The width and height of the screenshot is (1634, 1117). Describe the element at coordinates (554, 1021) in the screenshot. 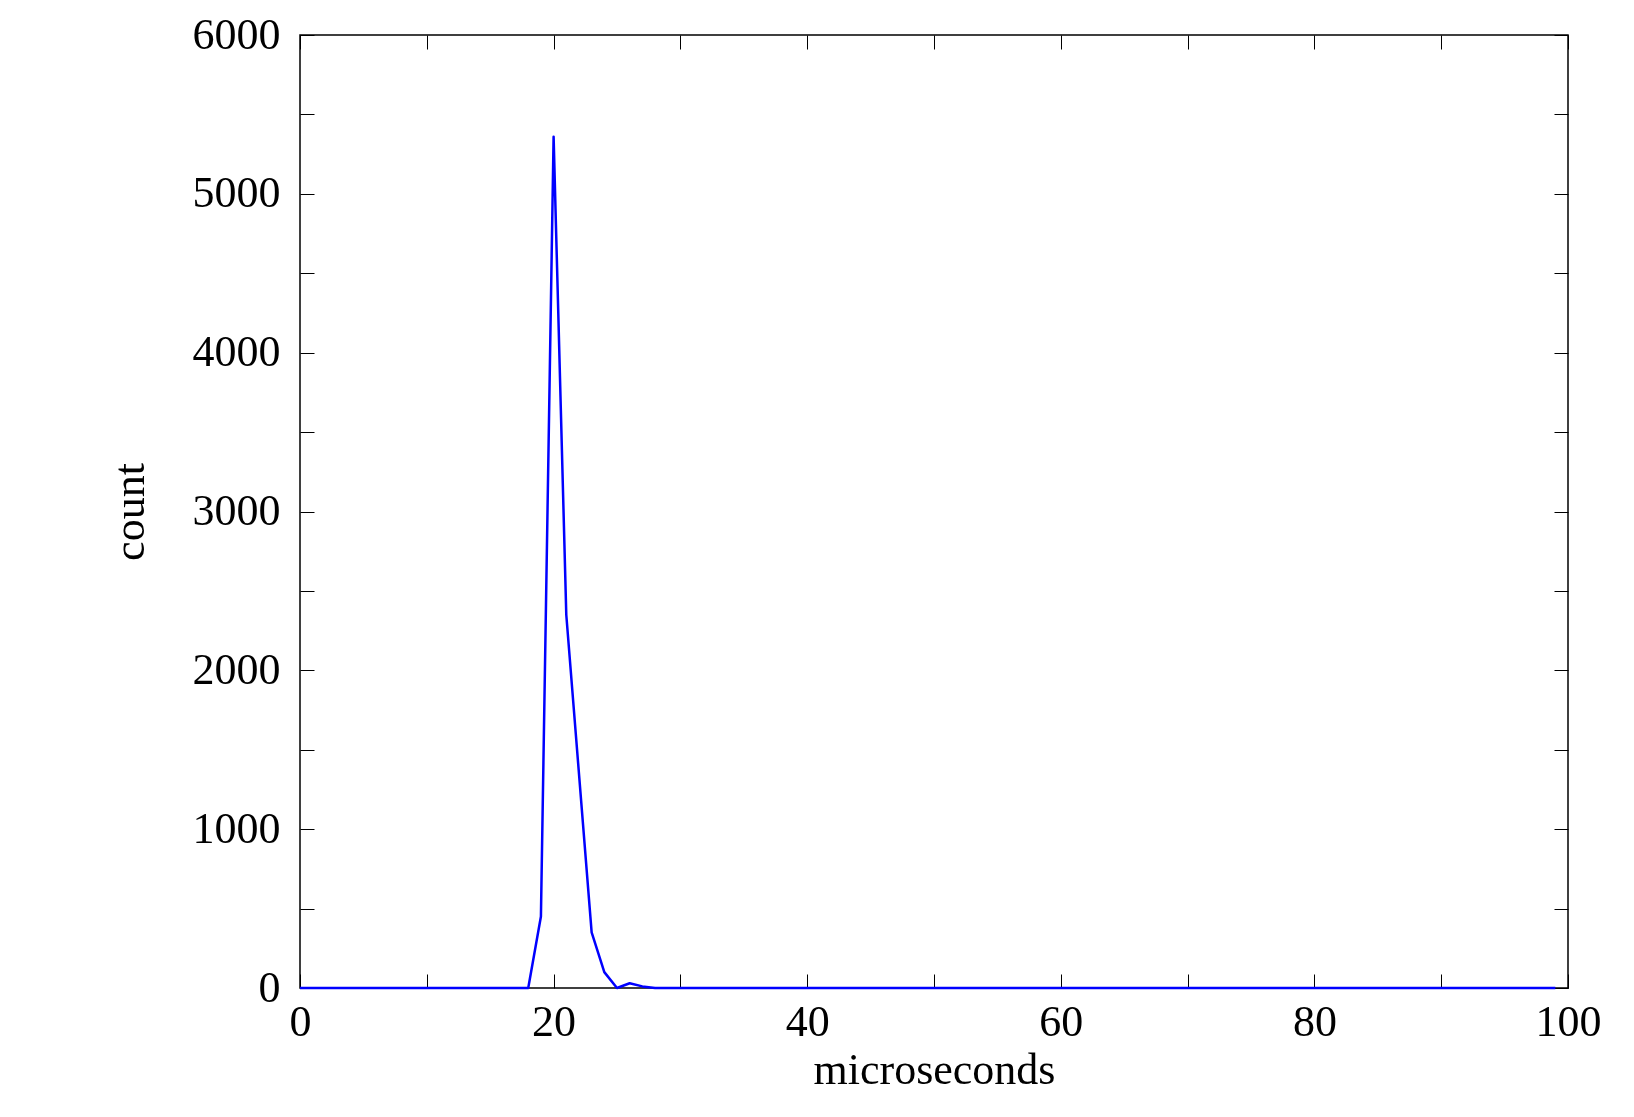

I see `x-tick-label: 20` at that location.